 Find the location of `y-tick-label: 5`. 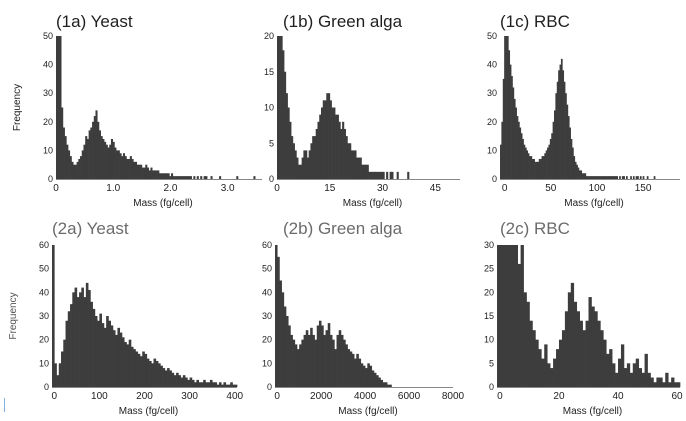

y-tick-label: 5 is located at coordinates (271, 143).